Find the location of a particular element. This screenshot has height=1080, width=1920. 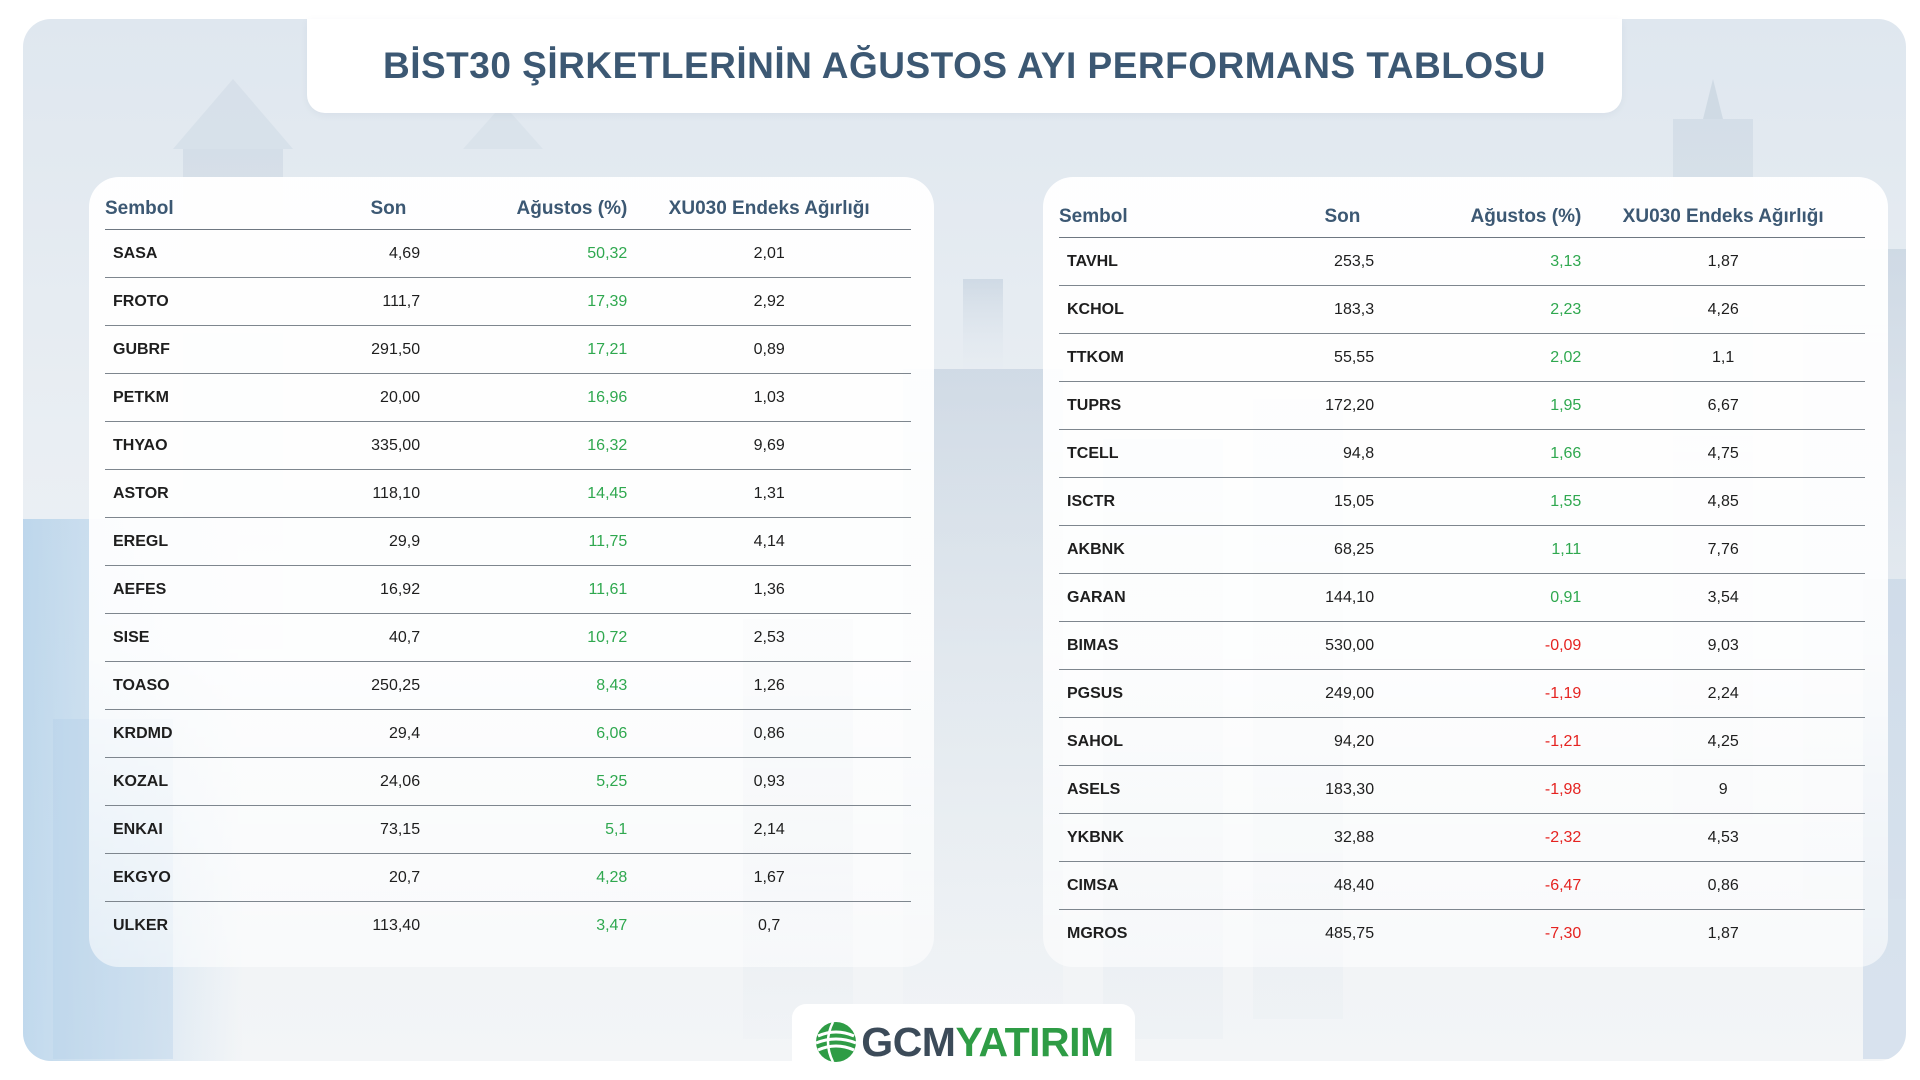

cell-last: 55,55 is located at coordinates (1294, 357).